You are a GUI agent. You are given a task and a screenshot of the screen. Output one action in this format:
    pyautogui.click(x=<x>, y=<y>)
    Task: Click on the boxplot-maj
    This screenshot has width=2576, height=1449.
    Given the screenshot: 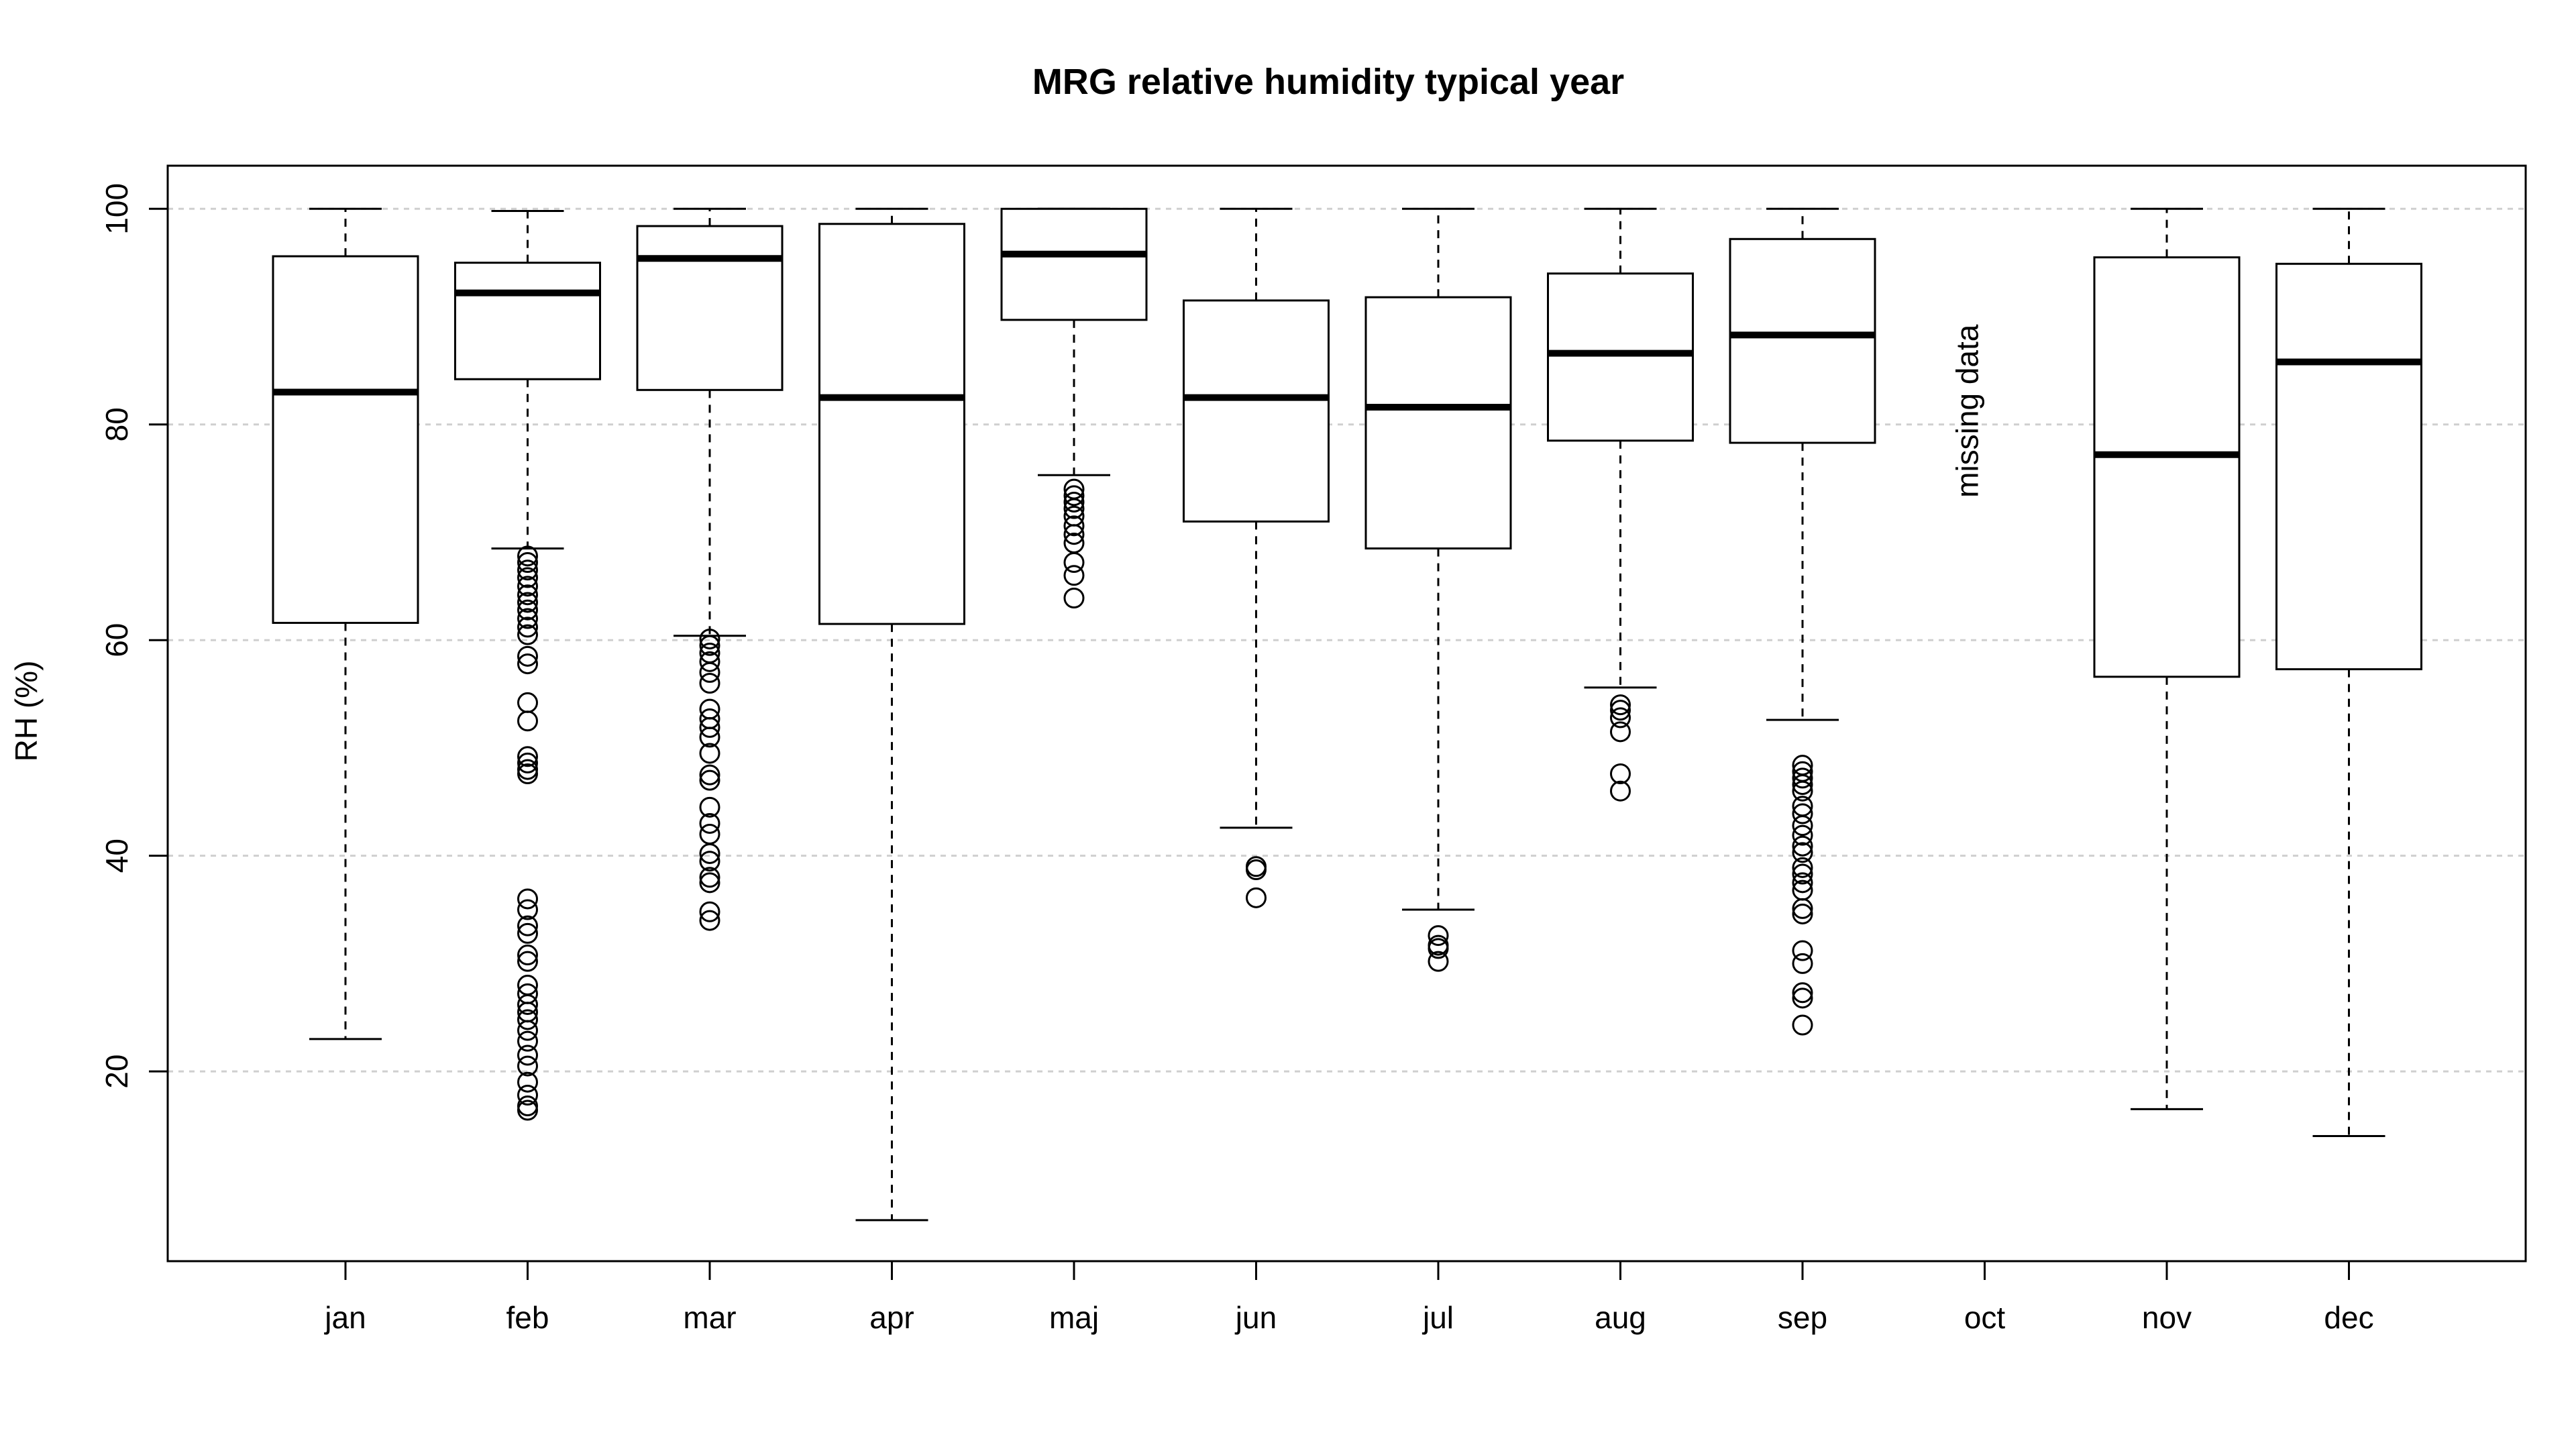 What is the action you would take?
    pyautogui.click(x=1074, y=408)
    